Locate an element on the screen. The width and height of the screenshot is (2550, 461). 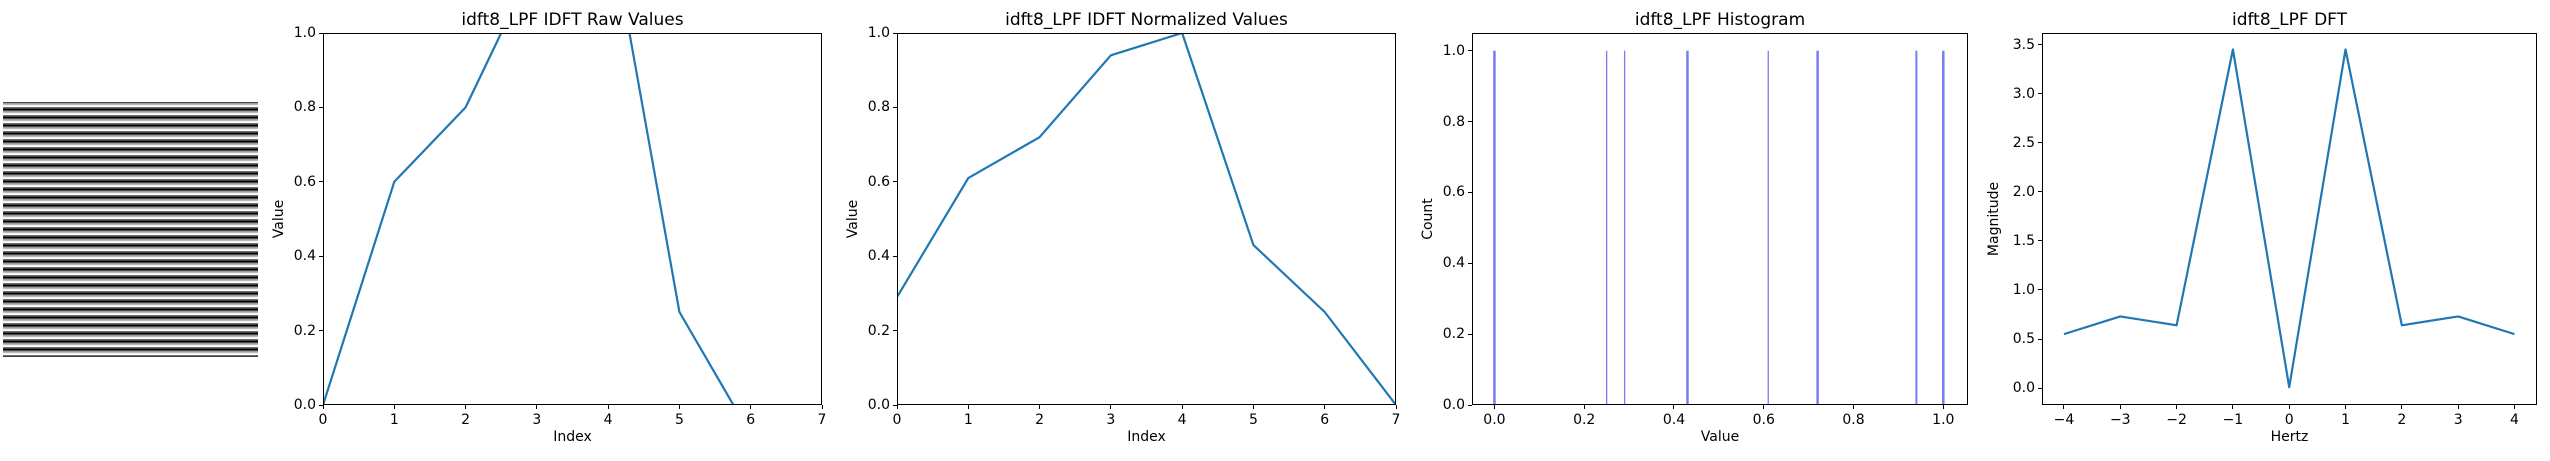
x-axis-label: Value is located at coordinates (1720, 437).